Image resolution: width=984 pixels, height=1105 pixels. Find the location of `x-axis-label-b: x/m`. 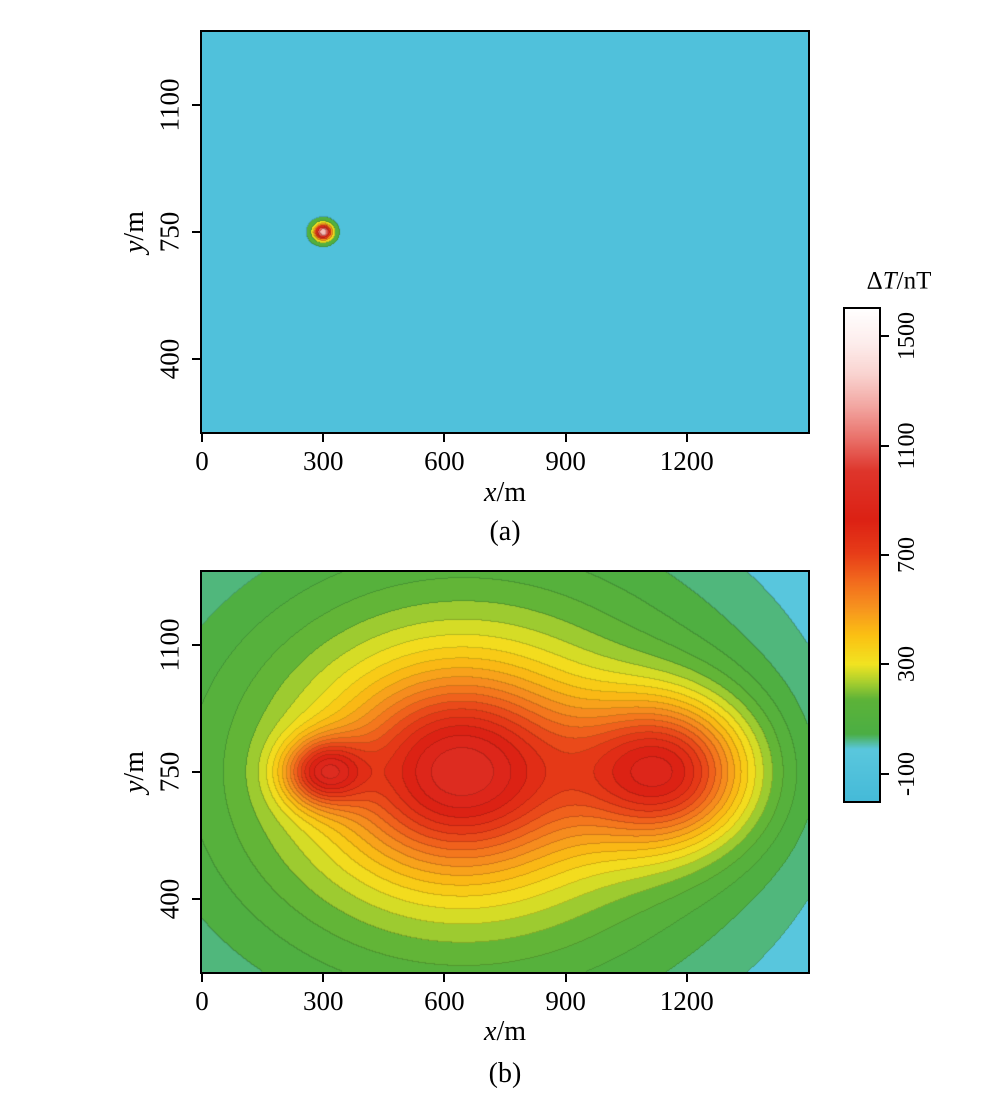

x-axis-label-b: x/m is located at coordinates (505, 1032).